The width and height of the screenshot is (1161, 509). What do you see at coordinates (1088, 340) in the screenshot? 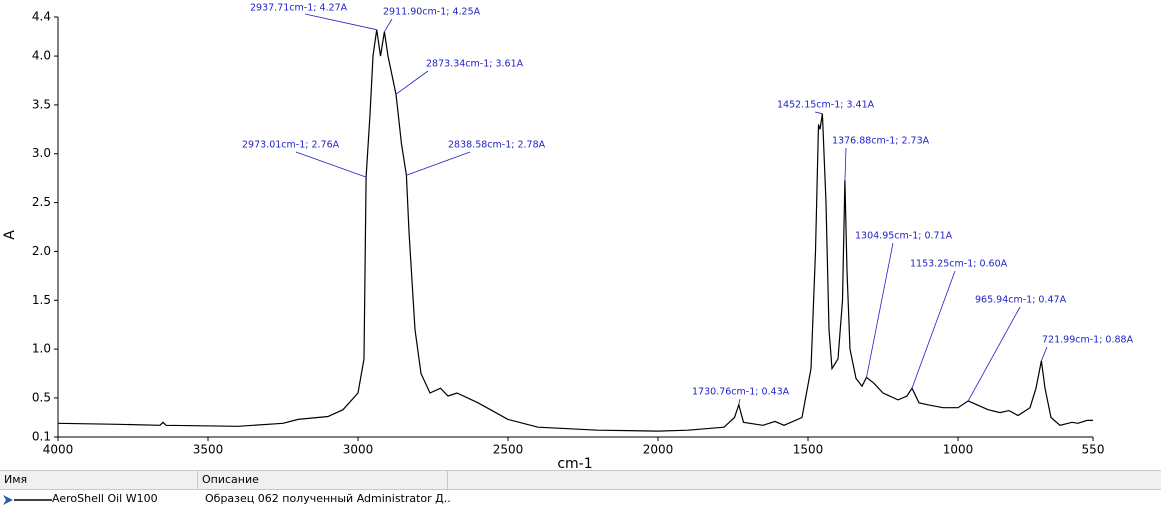
I see `annotation-label: 721.99cm-1; 0.88A` at bounding box center [1088, 340].